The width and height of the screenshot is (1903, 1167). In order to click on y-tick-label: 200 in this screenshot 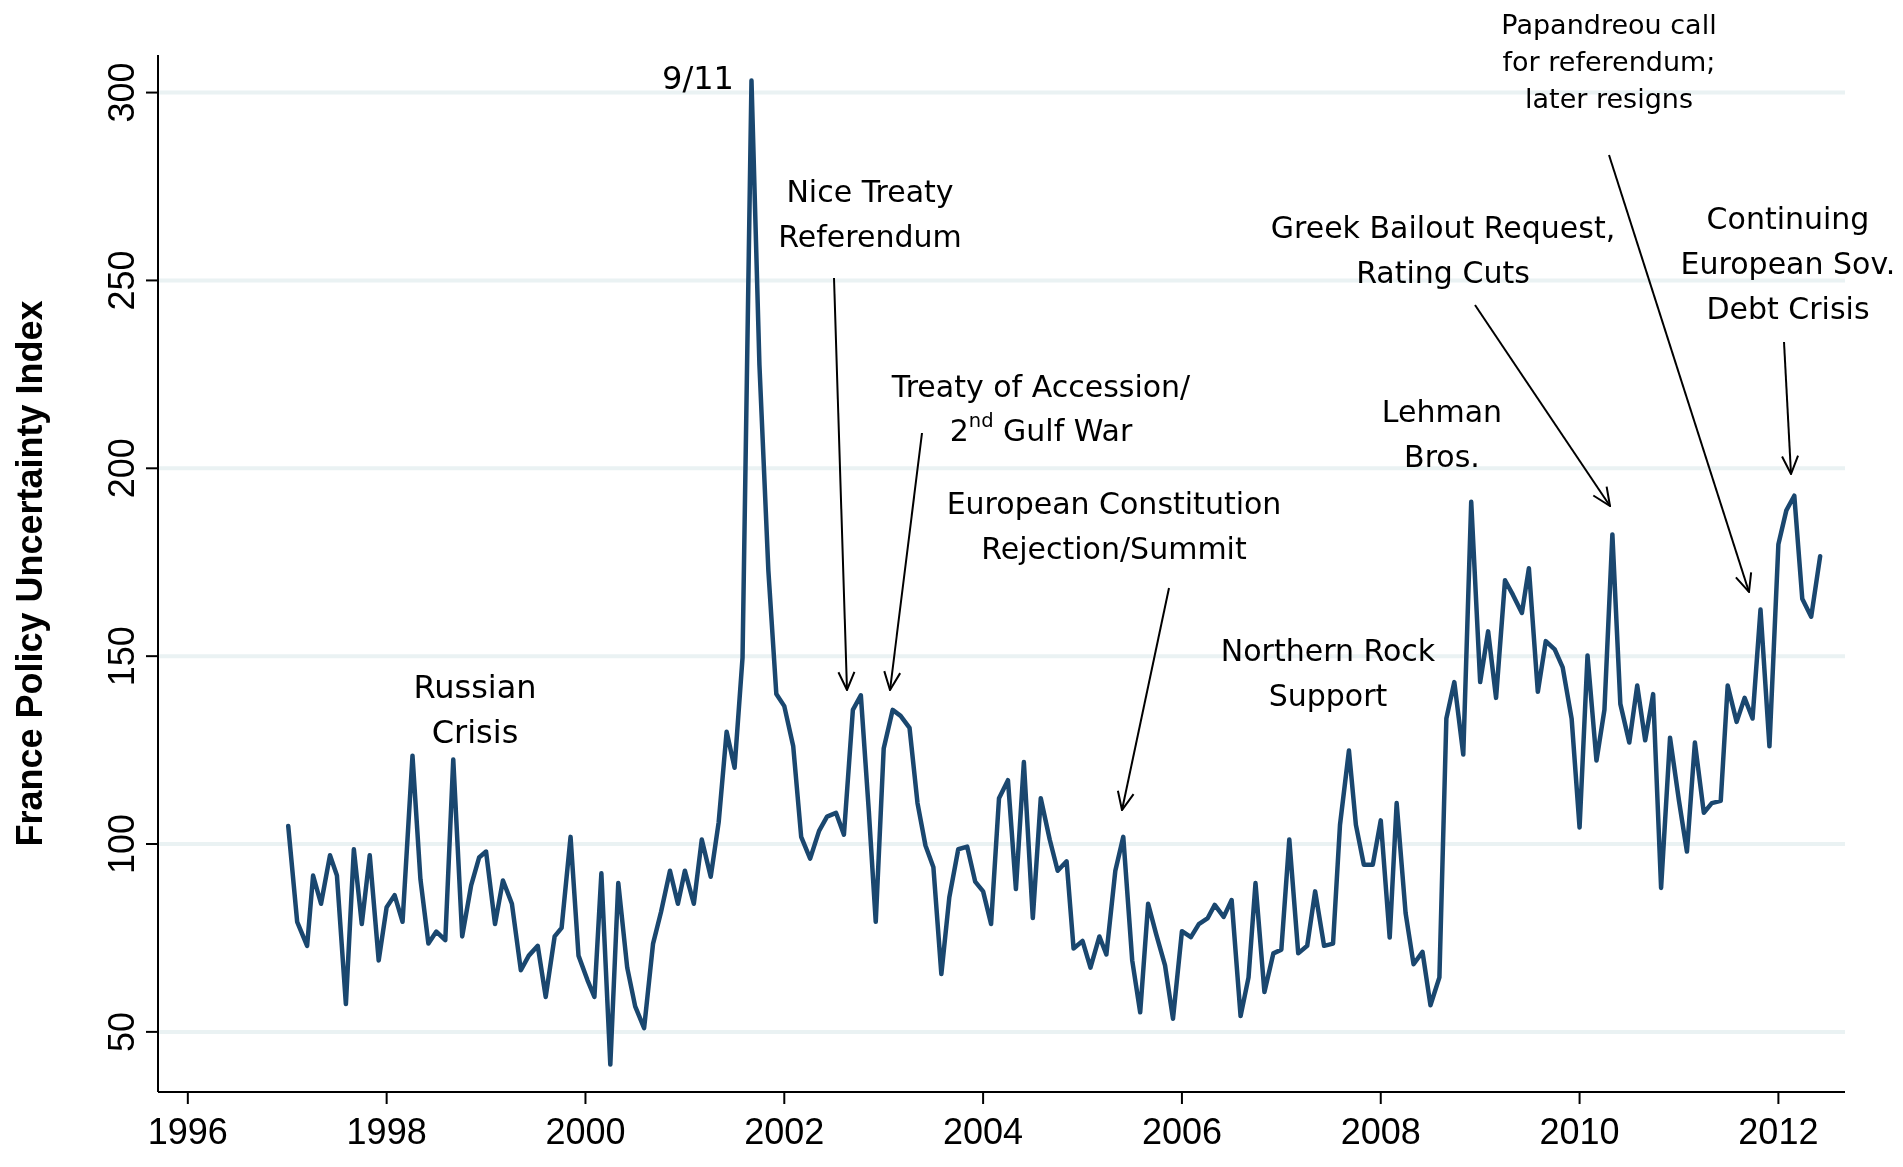, I will do `click(121, 468)`.